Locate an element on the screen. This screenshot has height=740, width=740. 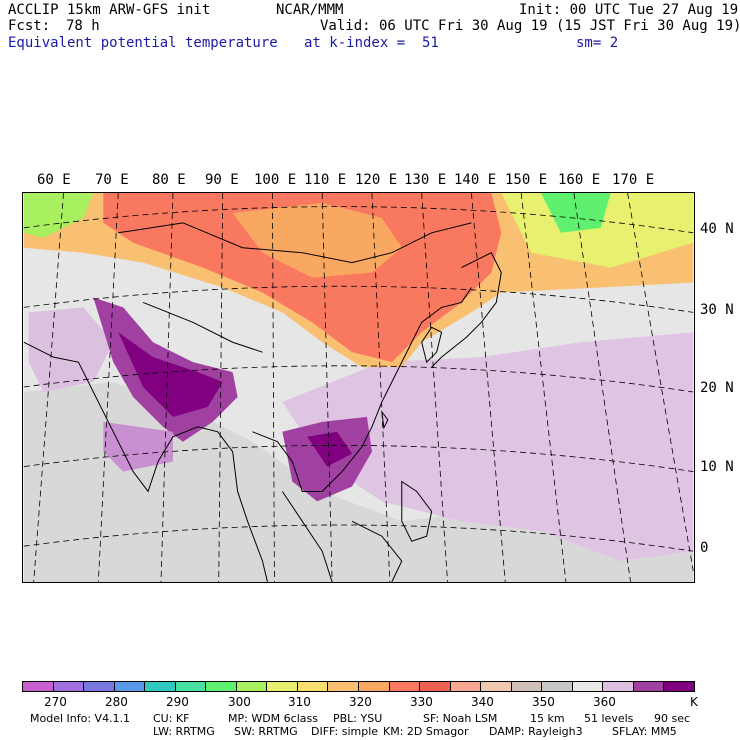
footer-item: CU: KF is located at coordinates (171, 718).